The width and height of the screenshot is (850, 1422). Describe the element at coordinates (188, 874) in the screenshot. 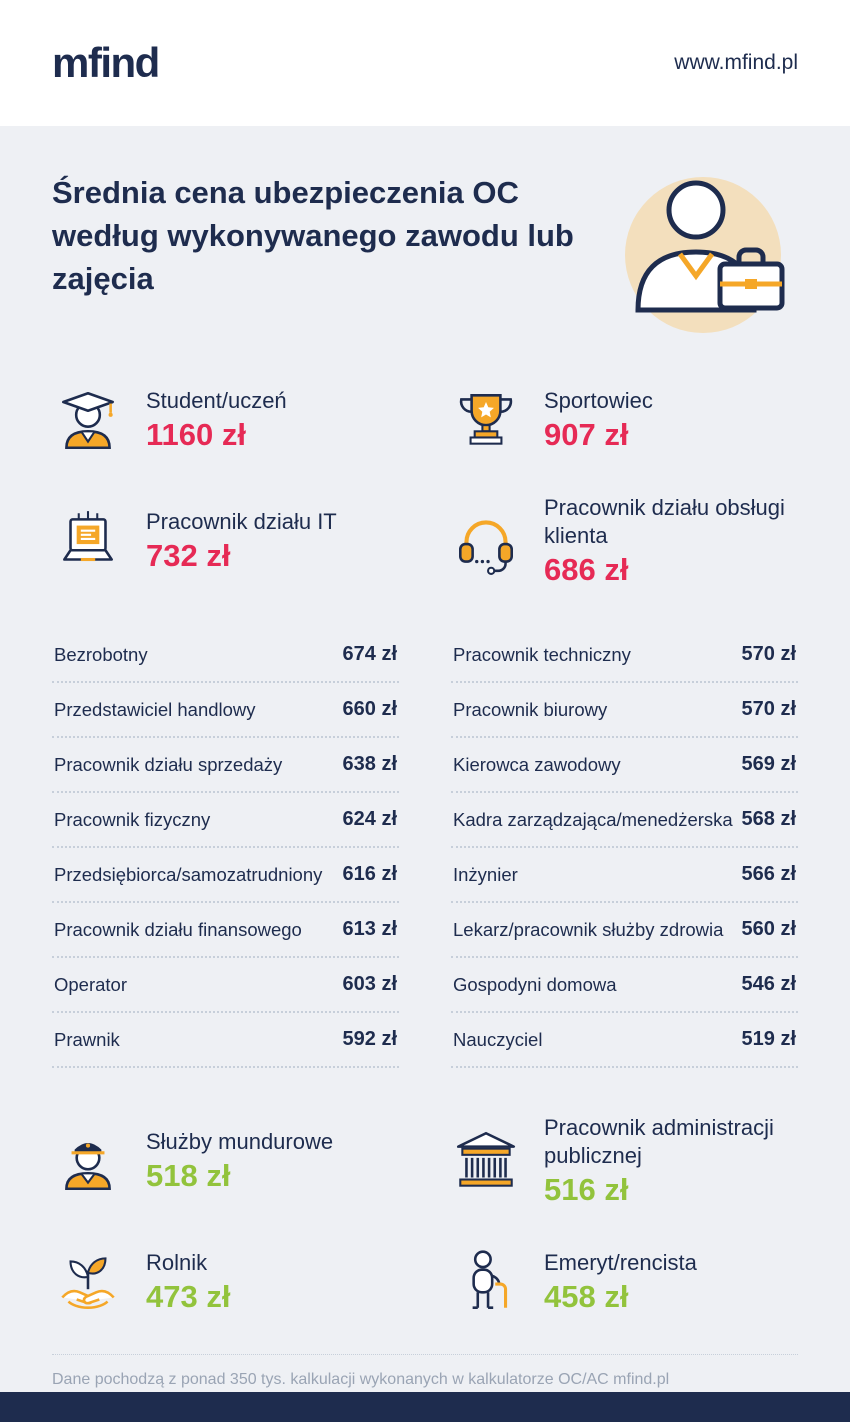

I see `occupation-label: Przedsiębiorca/samozatrudniony` at that location.